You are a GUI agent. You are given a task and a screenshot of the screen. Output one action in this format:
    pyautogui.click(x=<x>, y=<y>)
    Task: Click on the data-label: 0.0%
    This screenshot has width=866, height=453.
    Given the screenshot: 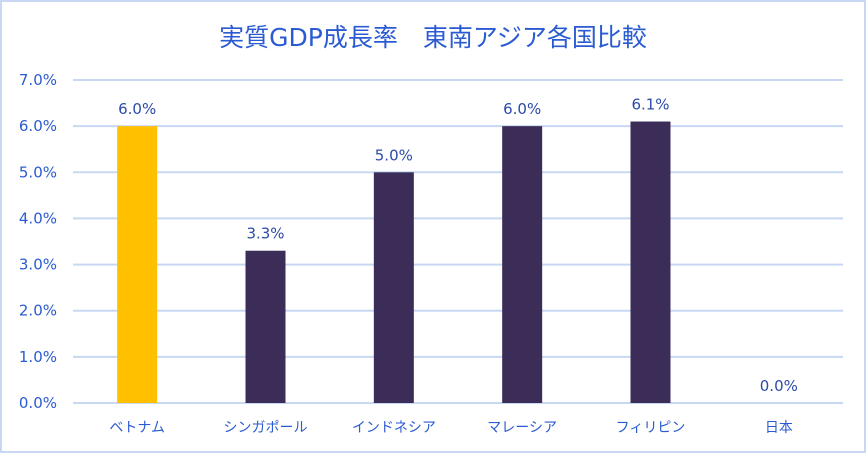 What is the action you would take?
    pyautogui.click(x=779, y=386)
    